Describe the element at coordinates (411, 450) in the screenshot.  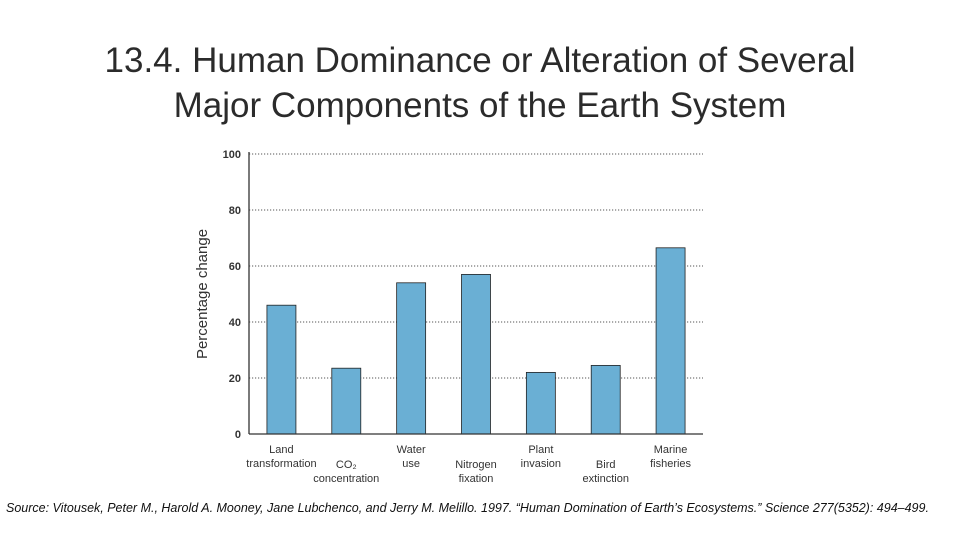
I see `x-category-label: Water` at that location.